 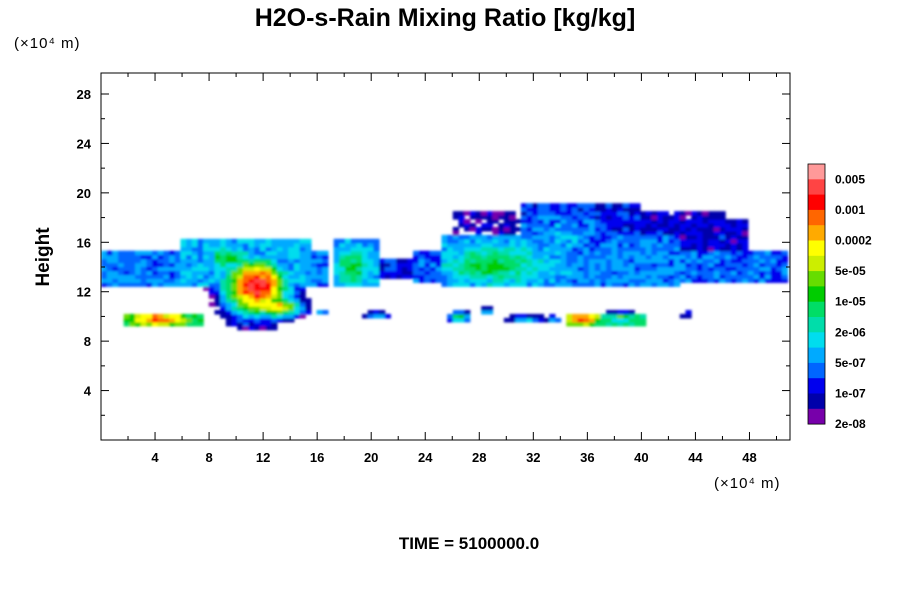 I want to click on y-tick-label: 28, so click(x=84, y=94).